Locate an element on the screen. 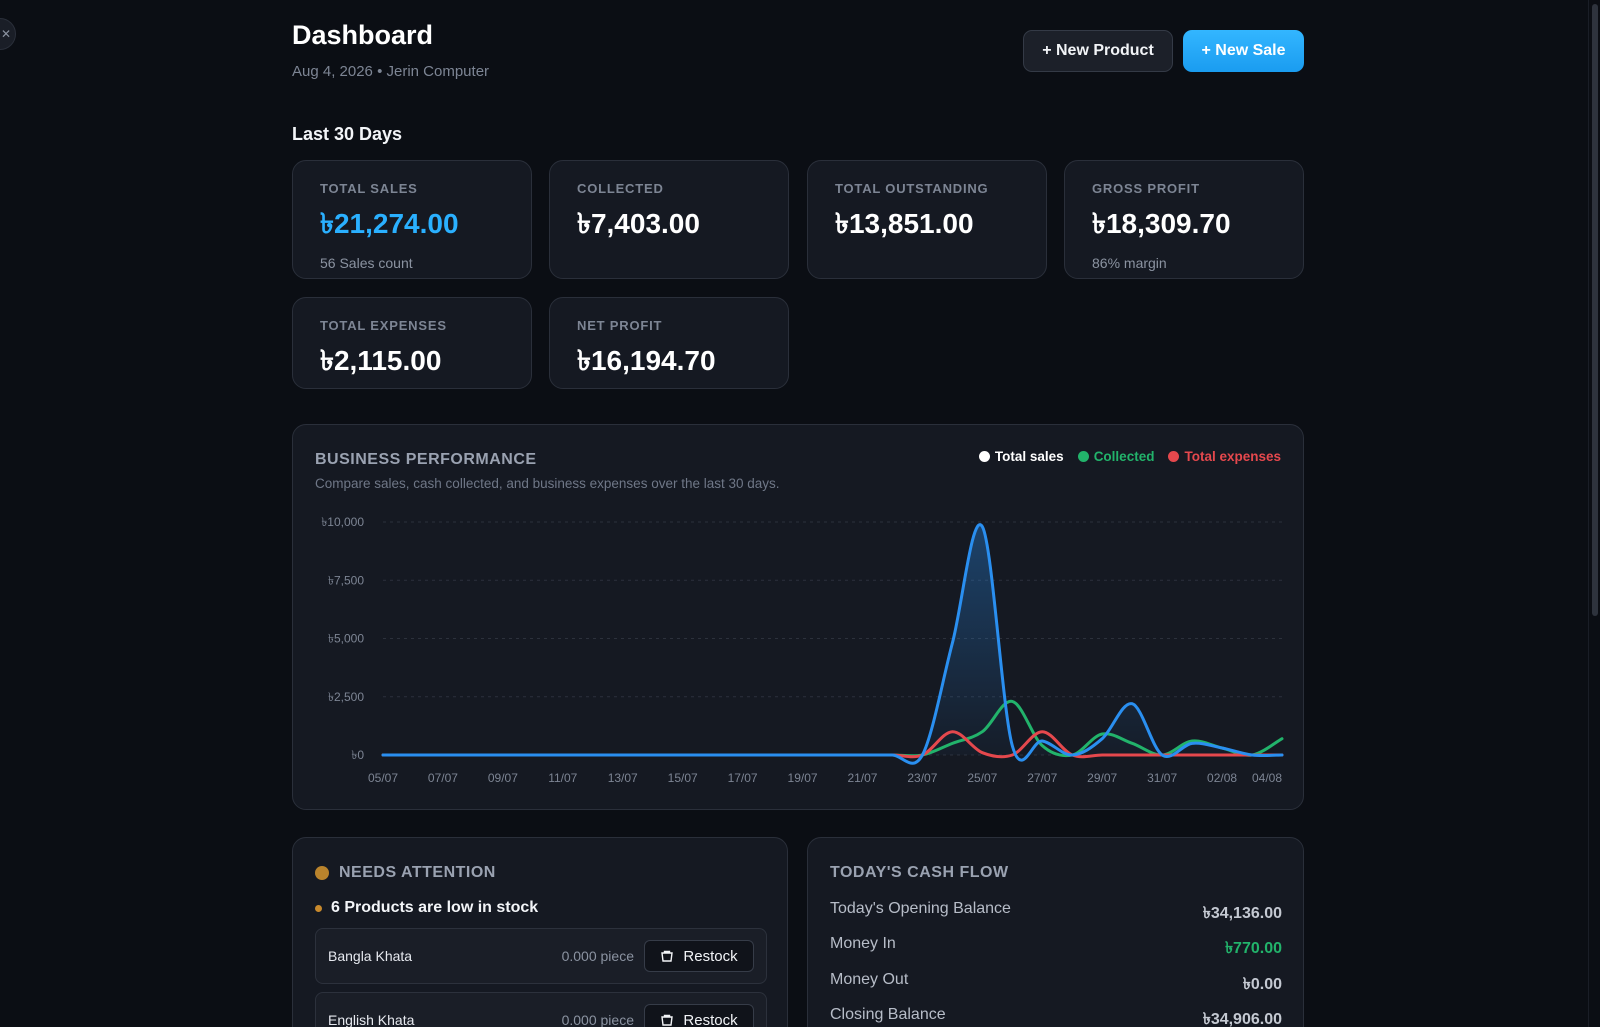  cash-value: ৳34,136.00 is located at coordinates (1242, 913).